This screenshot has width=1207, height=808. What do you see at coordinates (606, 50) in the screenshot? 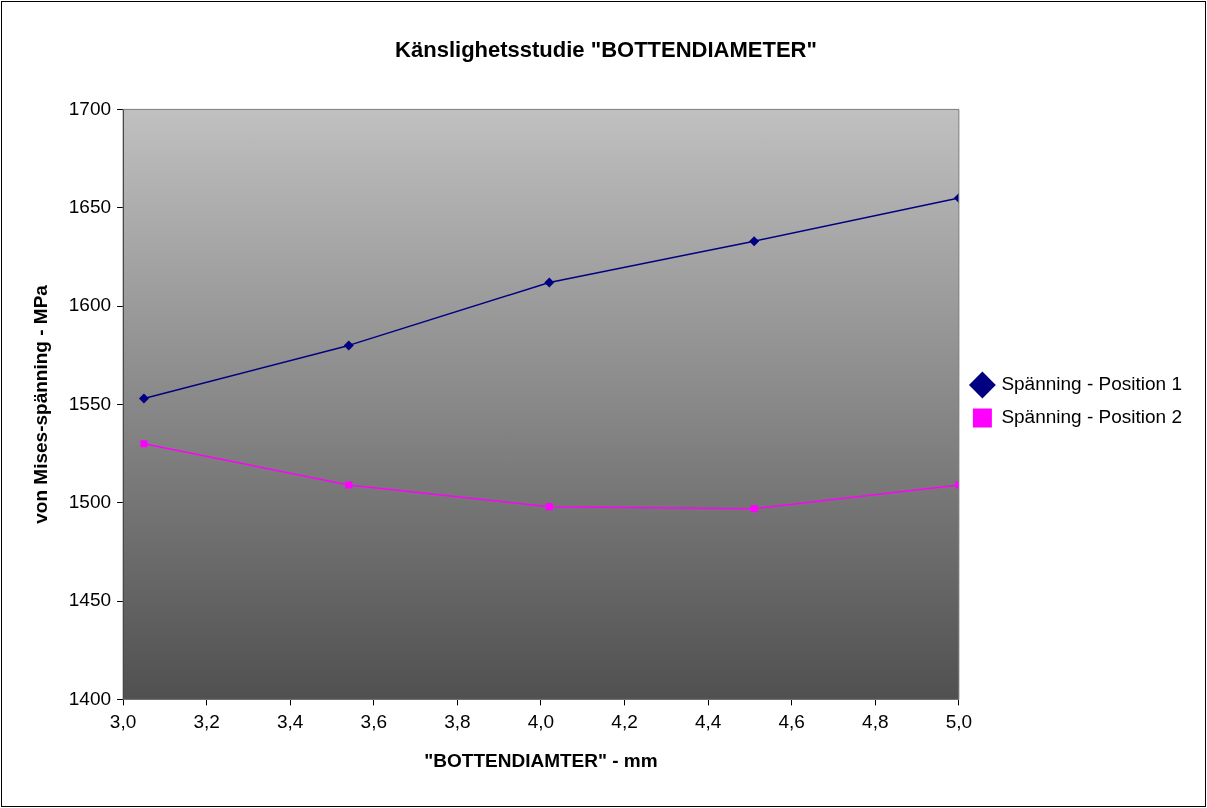
I see `chart-title: Känslighetsstudie "BOTTENDIAMETER"` at bounding box center [606, 50].